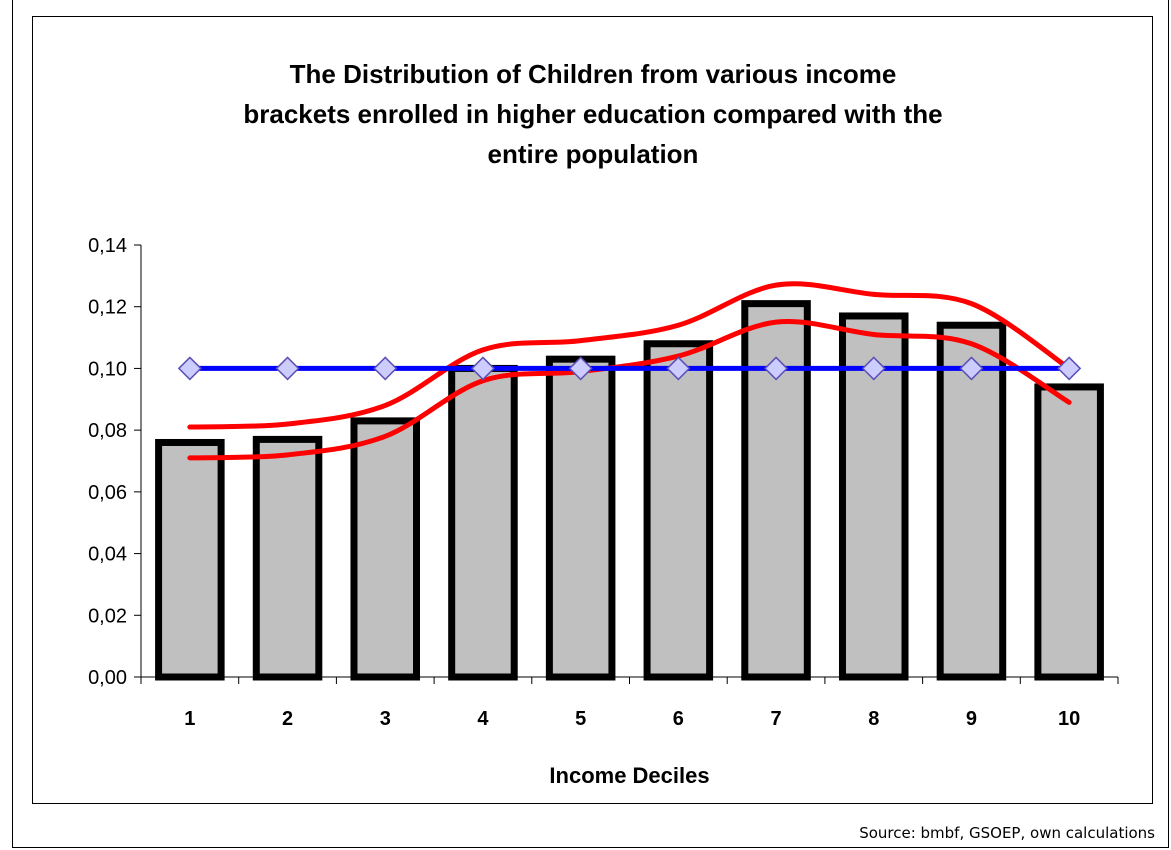 Image resolution: width=1171 pixels, height=850 pixels. Describe the element at coordinates (775, 719) in the screenshot. I see `x-tick-label: 7` at that location.